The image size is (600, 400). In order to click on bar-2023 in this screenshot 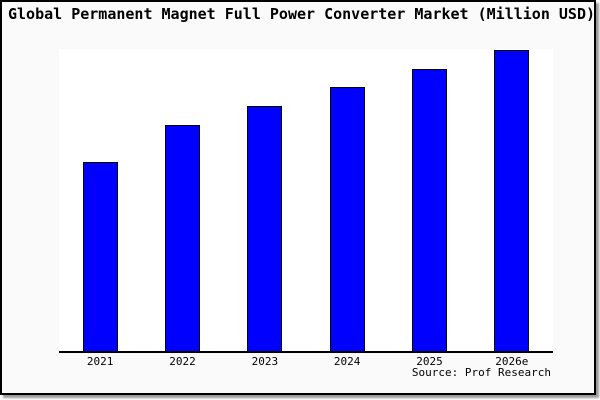, I will do `click(265, 229)`.